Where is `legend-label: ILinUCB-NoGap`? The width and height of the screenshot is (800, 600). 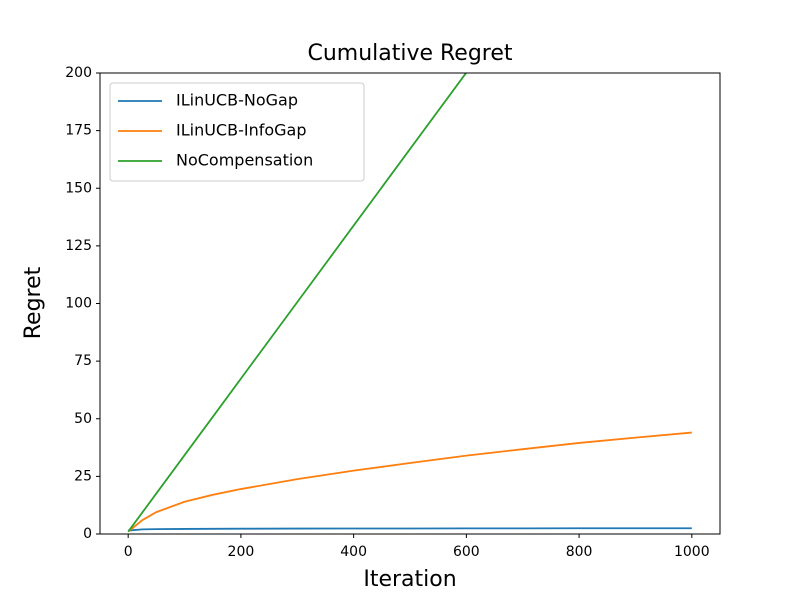
legend-label: ILinUCB-NoGap is located at coordinates (237, 100).